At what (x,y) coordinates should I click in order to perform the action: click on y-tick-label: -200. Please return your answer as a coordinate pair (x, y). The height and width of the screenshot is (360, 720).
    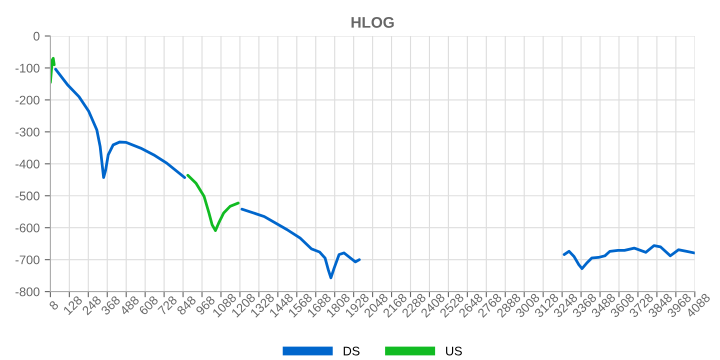
    Looking at the image, I should click on (28, 100).